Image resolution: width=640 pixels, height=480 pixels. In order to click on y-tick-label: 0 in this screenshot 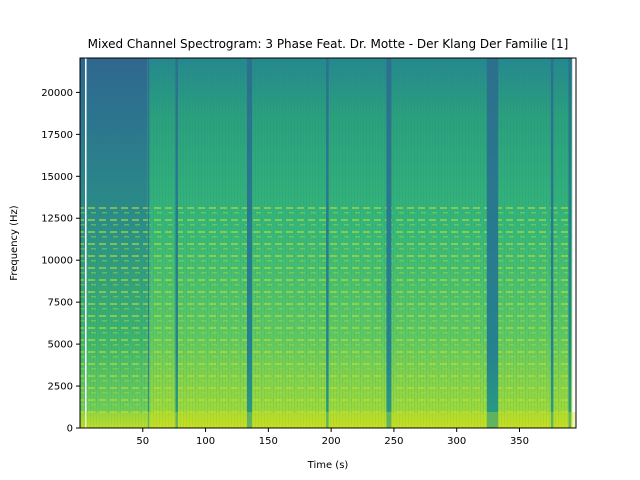, I will do `click(70, 429)`.